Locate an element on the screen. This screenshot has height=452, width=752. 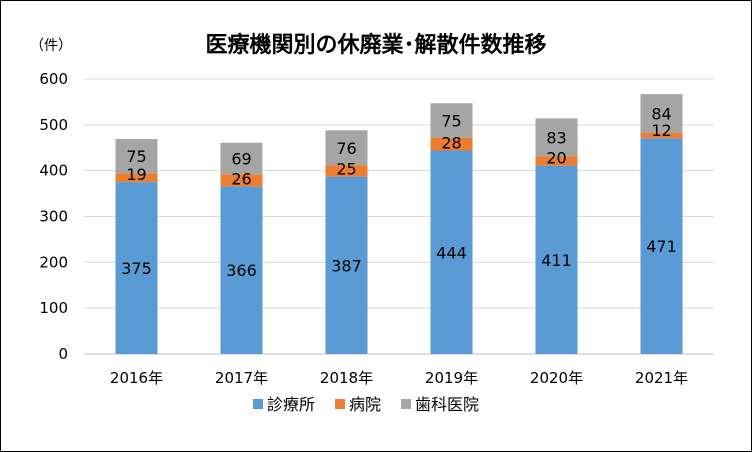
data-label: 411 is located at coordinates (556, 260).